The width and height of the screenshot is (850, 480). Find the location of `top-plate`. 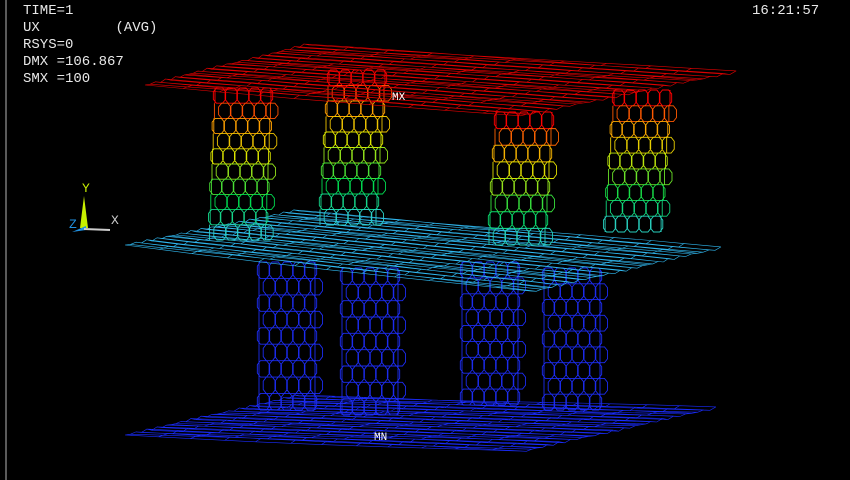

top-plate is located at coordinates (440, 80).